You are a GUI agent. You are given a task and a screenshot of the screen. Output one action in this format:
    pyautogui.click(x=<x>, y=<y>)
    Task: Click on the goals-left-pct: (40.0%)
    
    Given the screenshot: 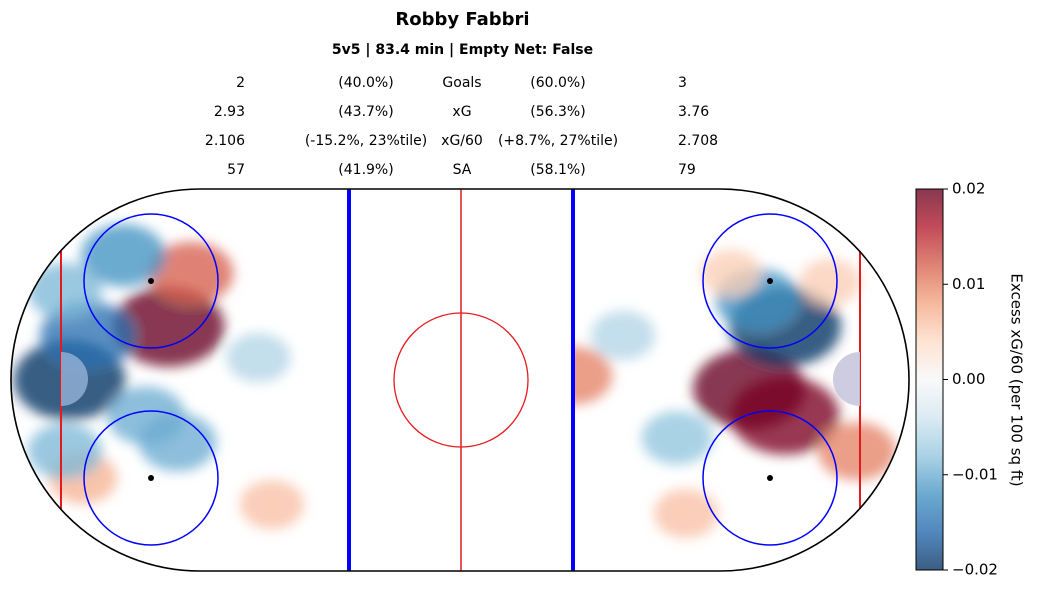 What is the action you would take?
    pyautogui.click(x=366, y=83)
    